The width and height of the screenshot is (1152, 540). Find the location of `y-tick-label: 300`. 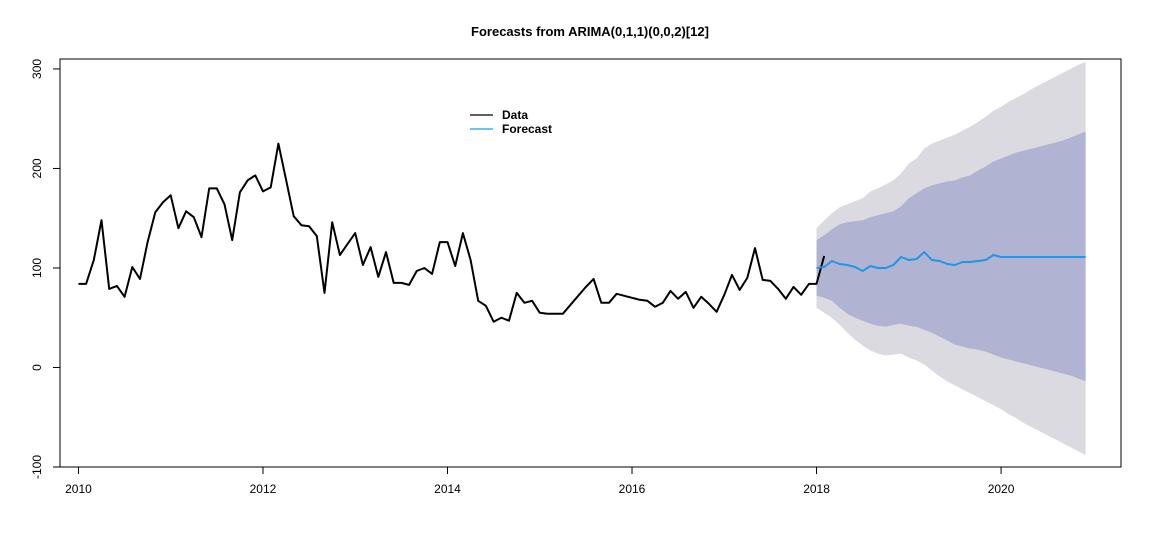

y-tick-label: 300 is located at coordinates (37, 69).